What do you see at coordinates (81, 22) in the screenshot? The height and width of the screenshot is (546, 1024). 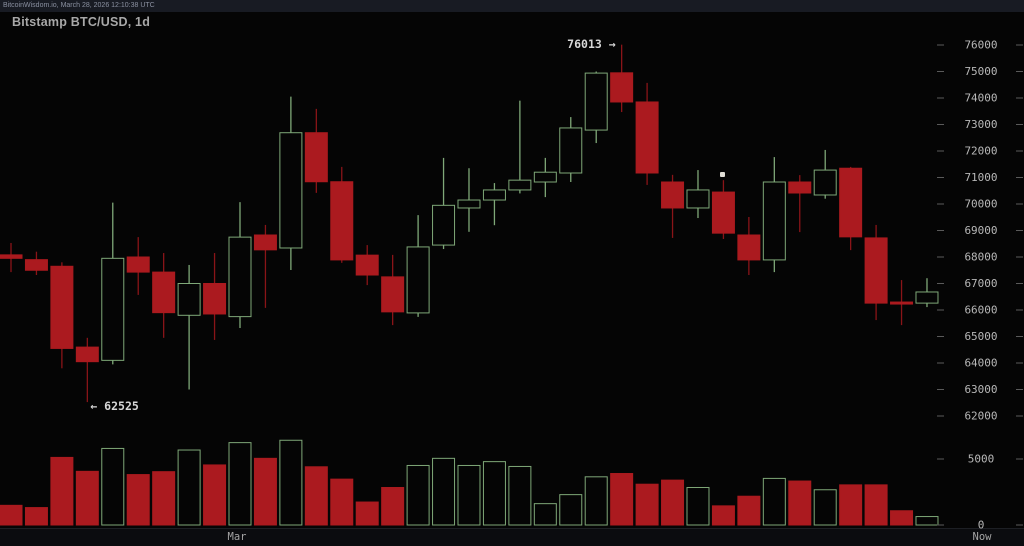 I see `chart-title: Bitstamp BTC/USD, 1d` at bounding box center [81, 22].